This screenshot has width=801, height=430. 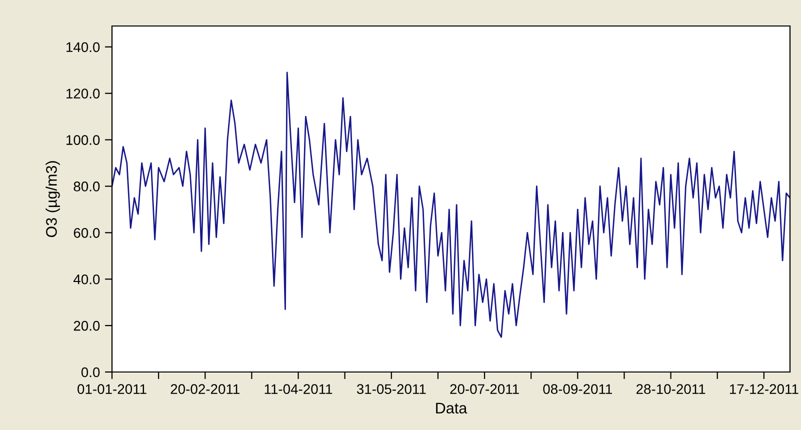 What do you see at coordinates (764, 389) in the screenshot?
I see `x-tick-label: 17-12-2011` at bounding box center [764, 389].